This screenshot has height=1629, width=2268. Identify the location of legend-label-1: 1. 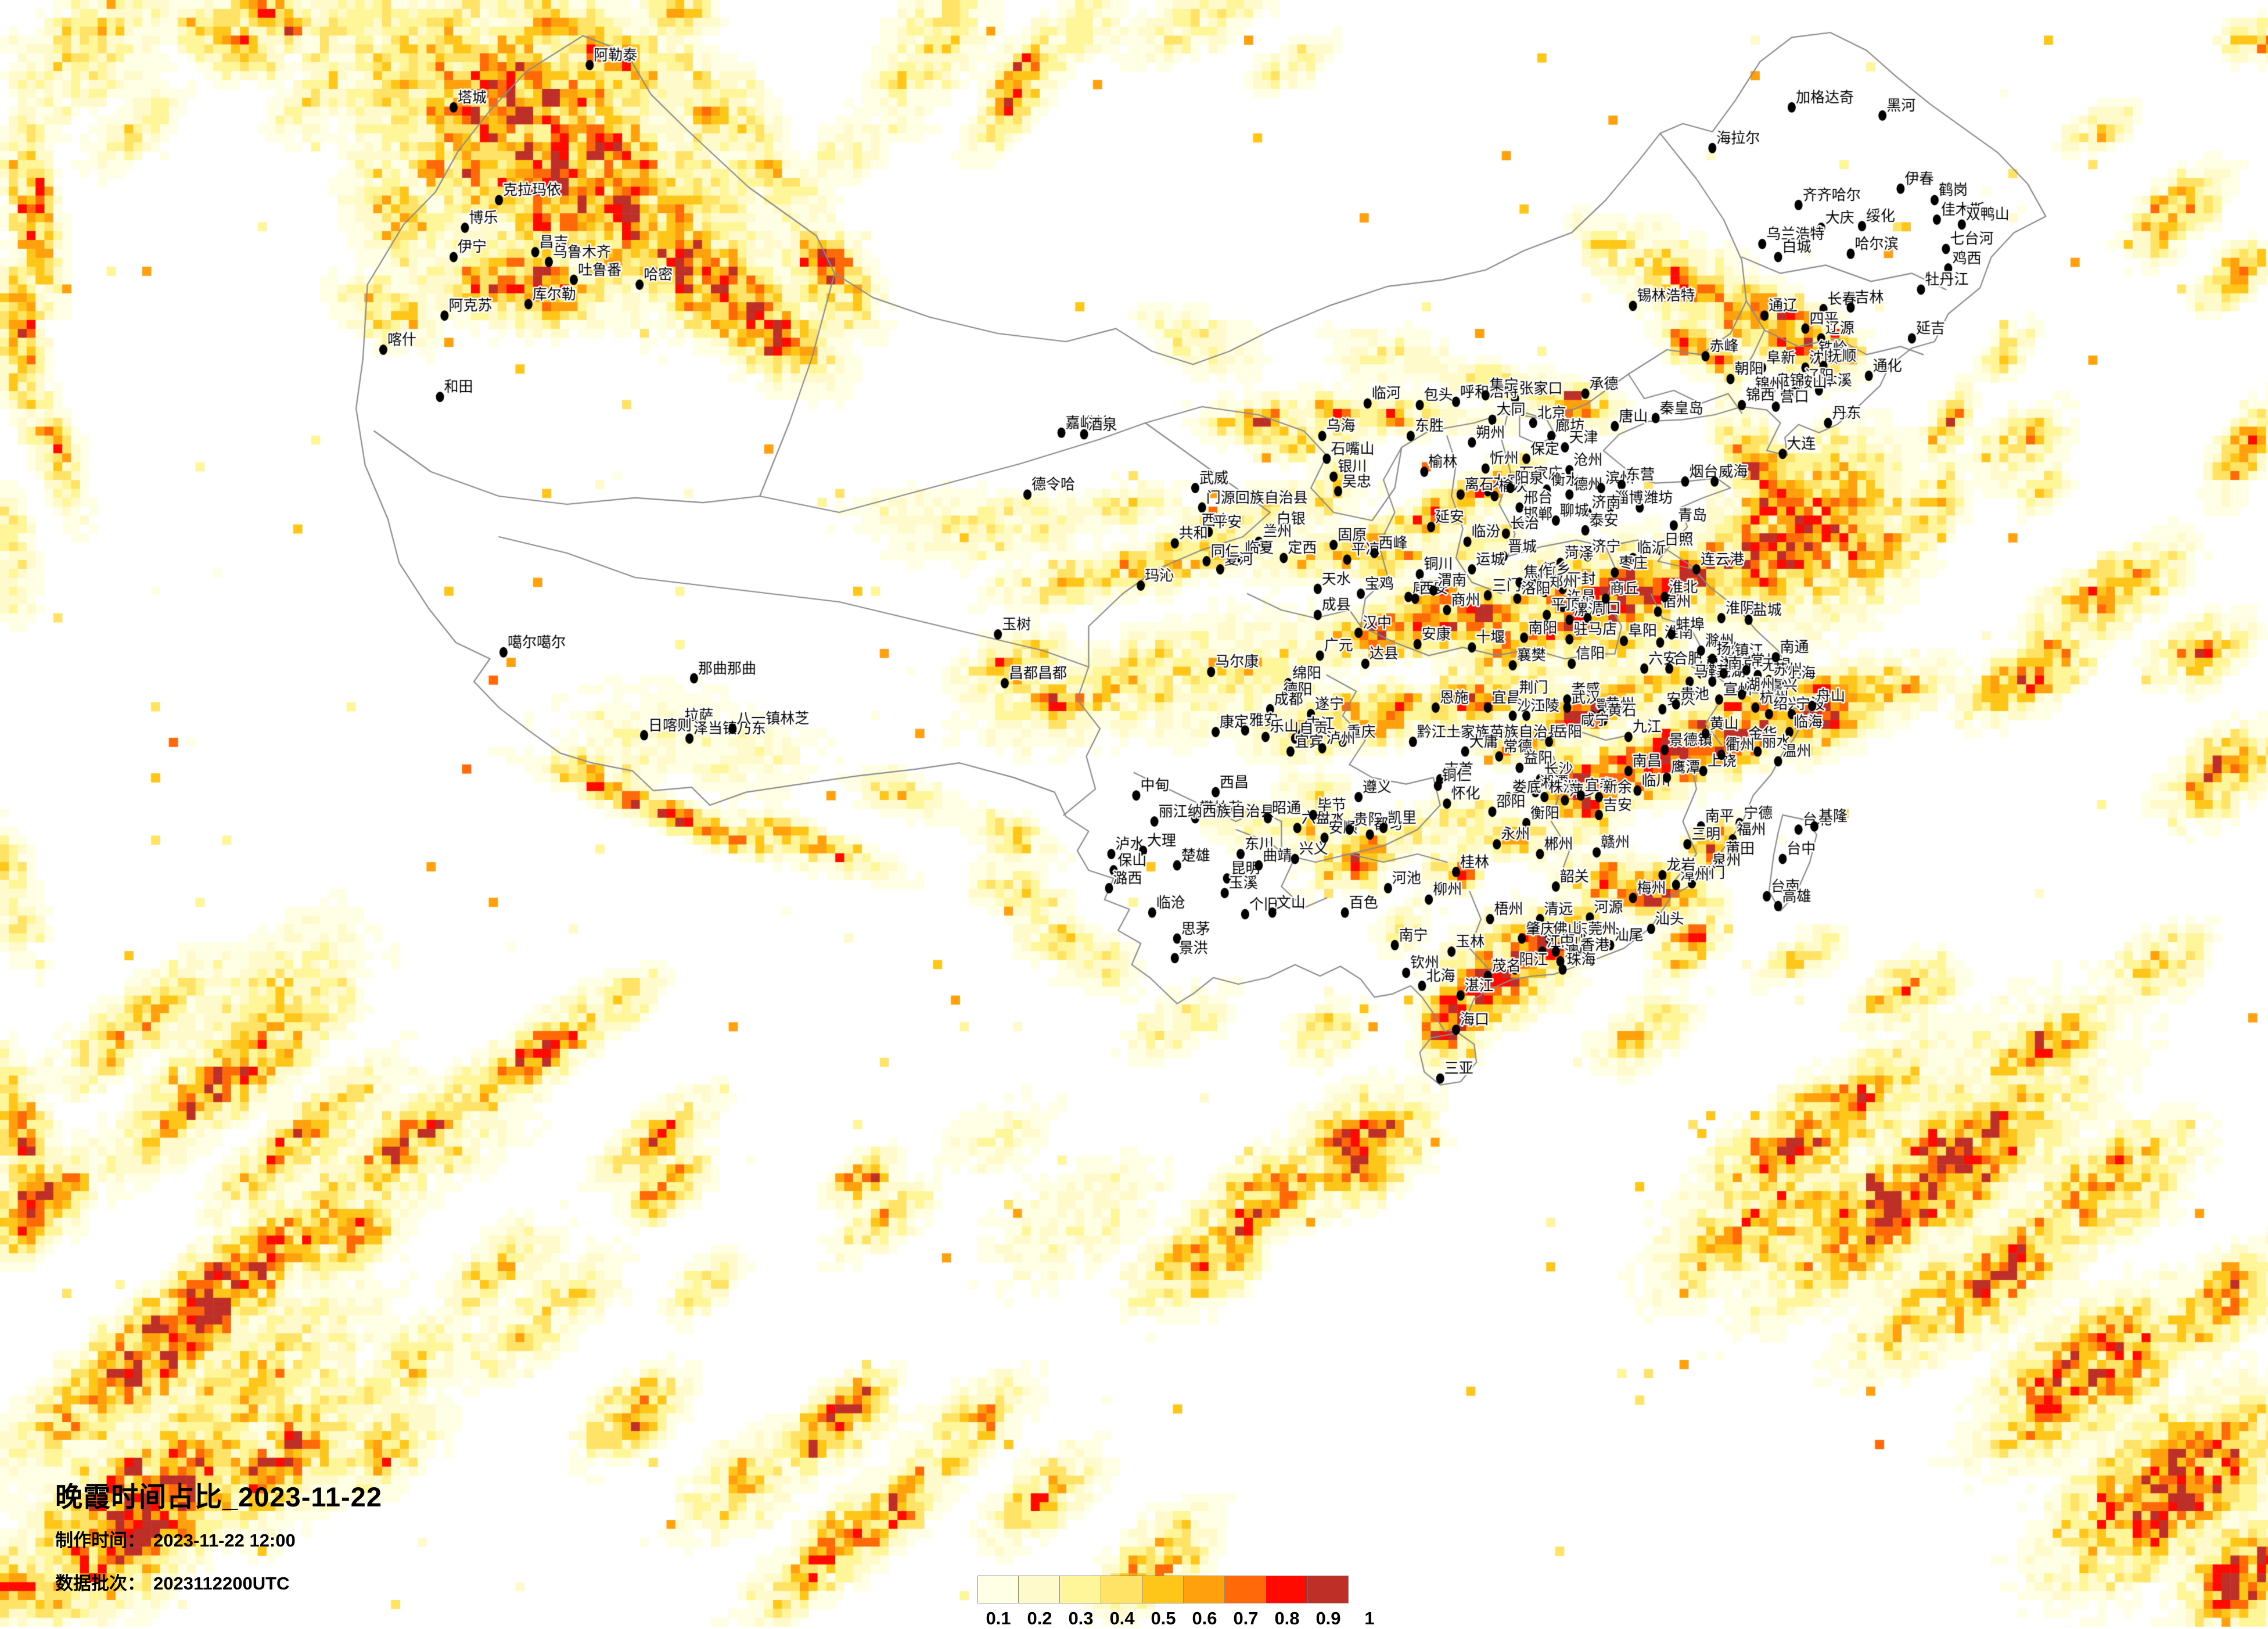
(1369, 1618).